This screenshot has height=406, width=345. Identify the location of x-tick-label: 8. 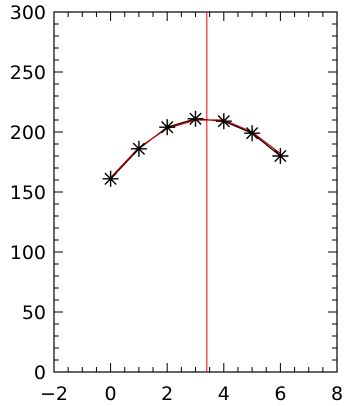
(337, 394).